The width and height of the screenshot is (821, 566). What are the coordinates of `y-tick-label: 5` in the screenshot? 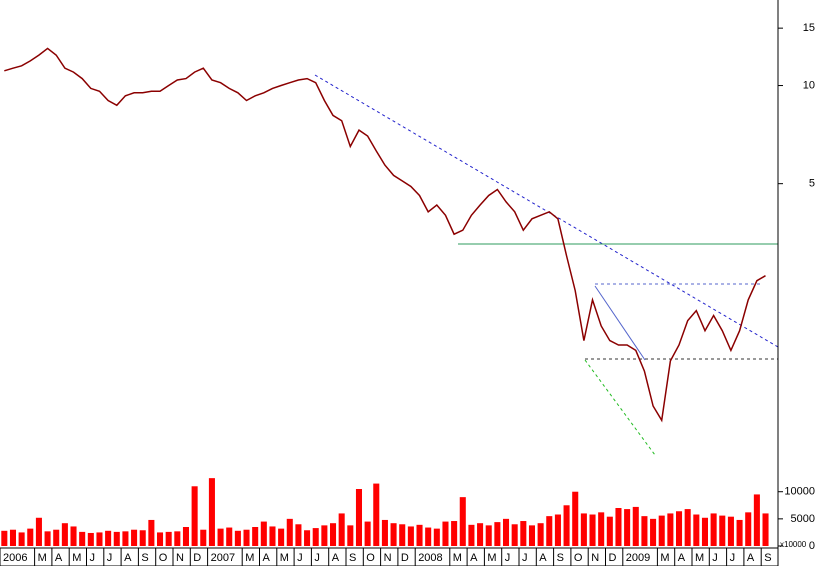 It's located at (812, 184).